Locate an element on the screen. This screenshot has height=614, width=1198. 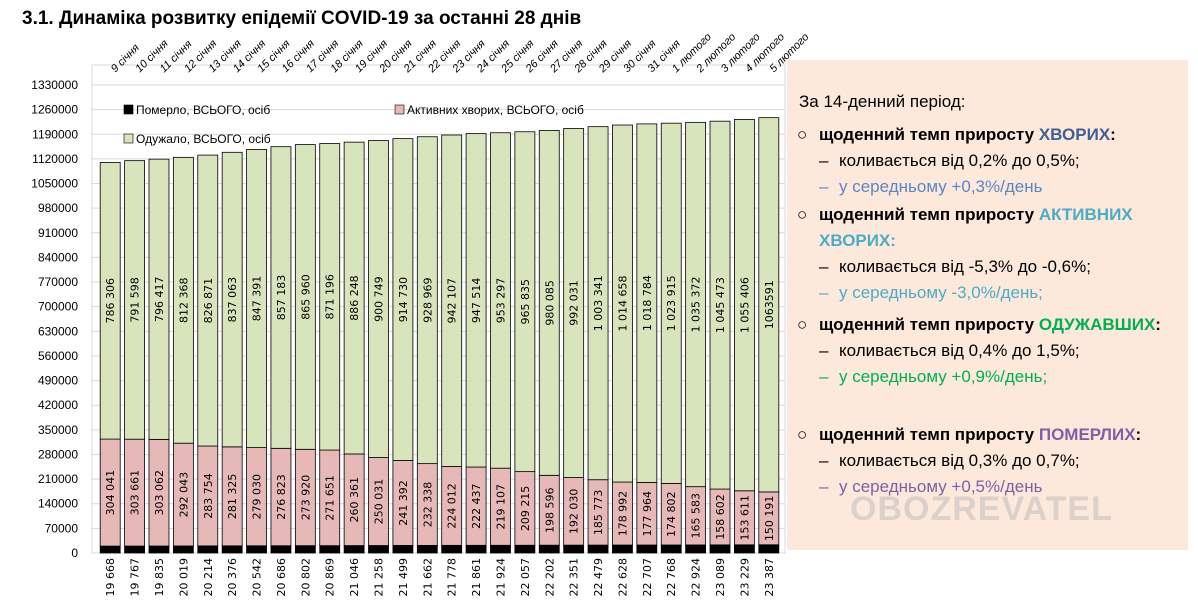
data-label: 1 045 473 is located at coordinates (720, 305).